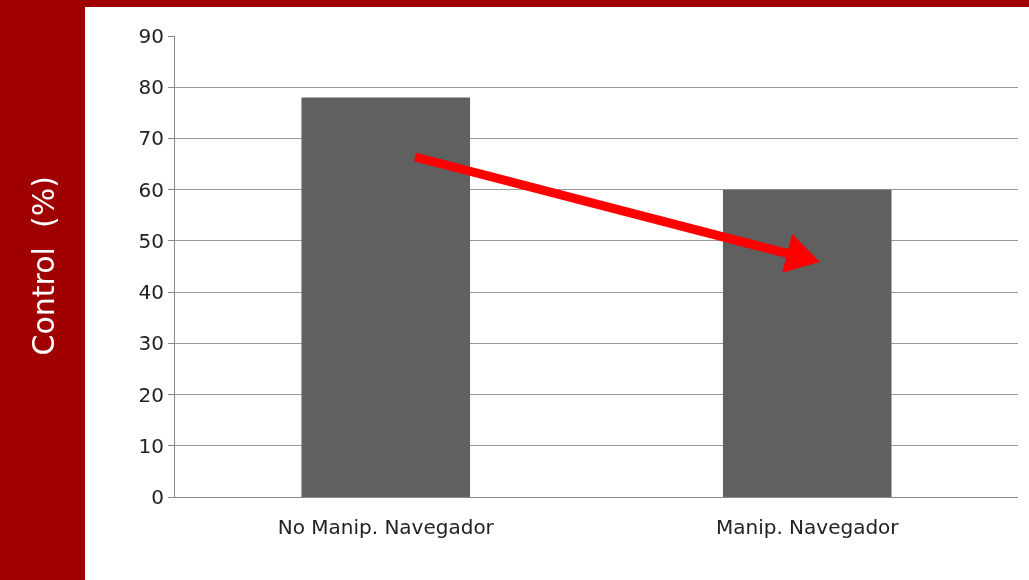  Describe the element at coordinates (151, 87) in the screenshot. I see `y-tick-label: 80` at that location.